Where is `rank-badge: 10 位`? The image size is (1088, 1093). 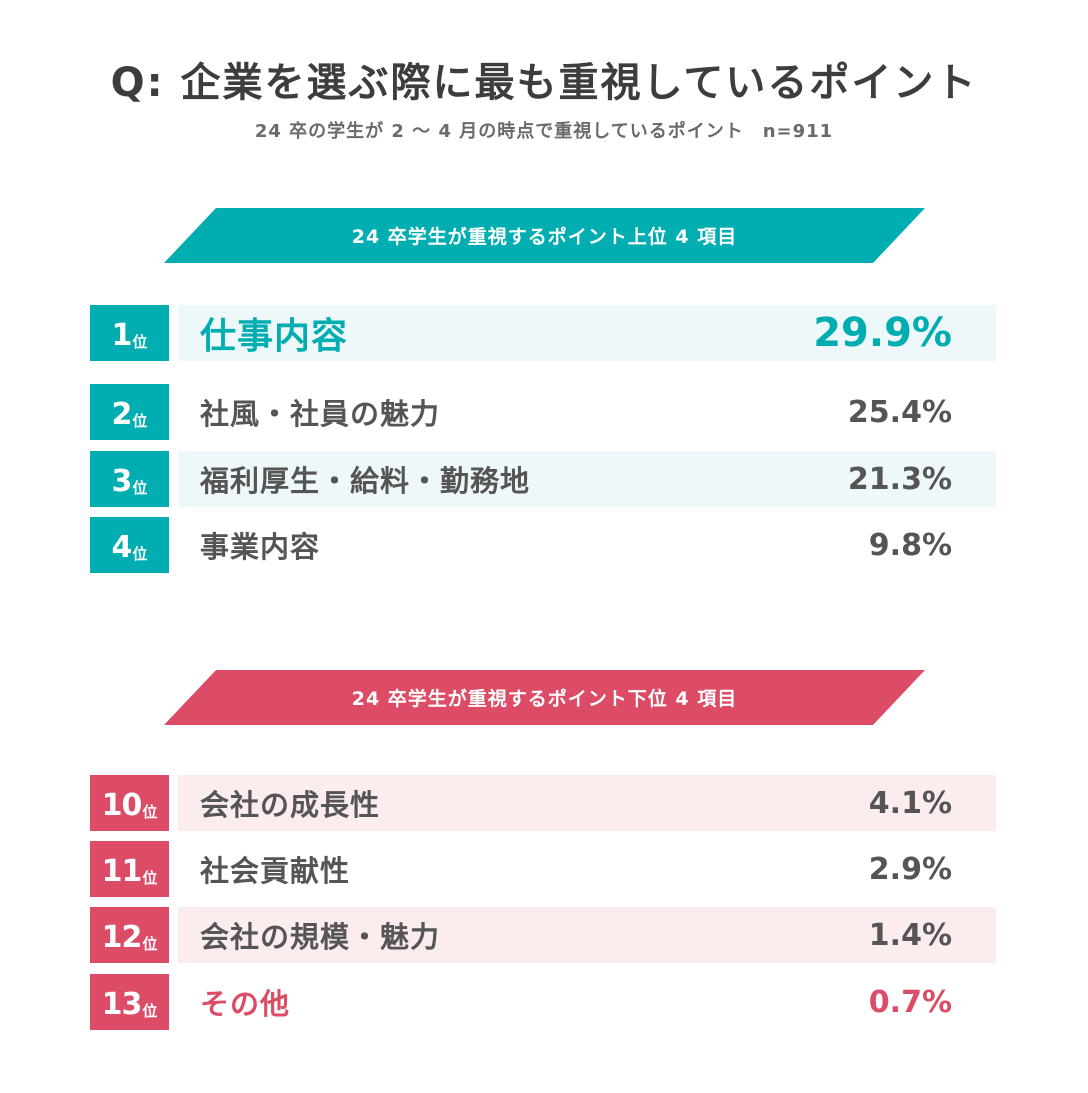 rank-badge: 10 位 is located at coordinates (129, 803).